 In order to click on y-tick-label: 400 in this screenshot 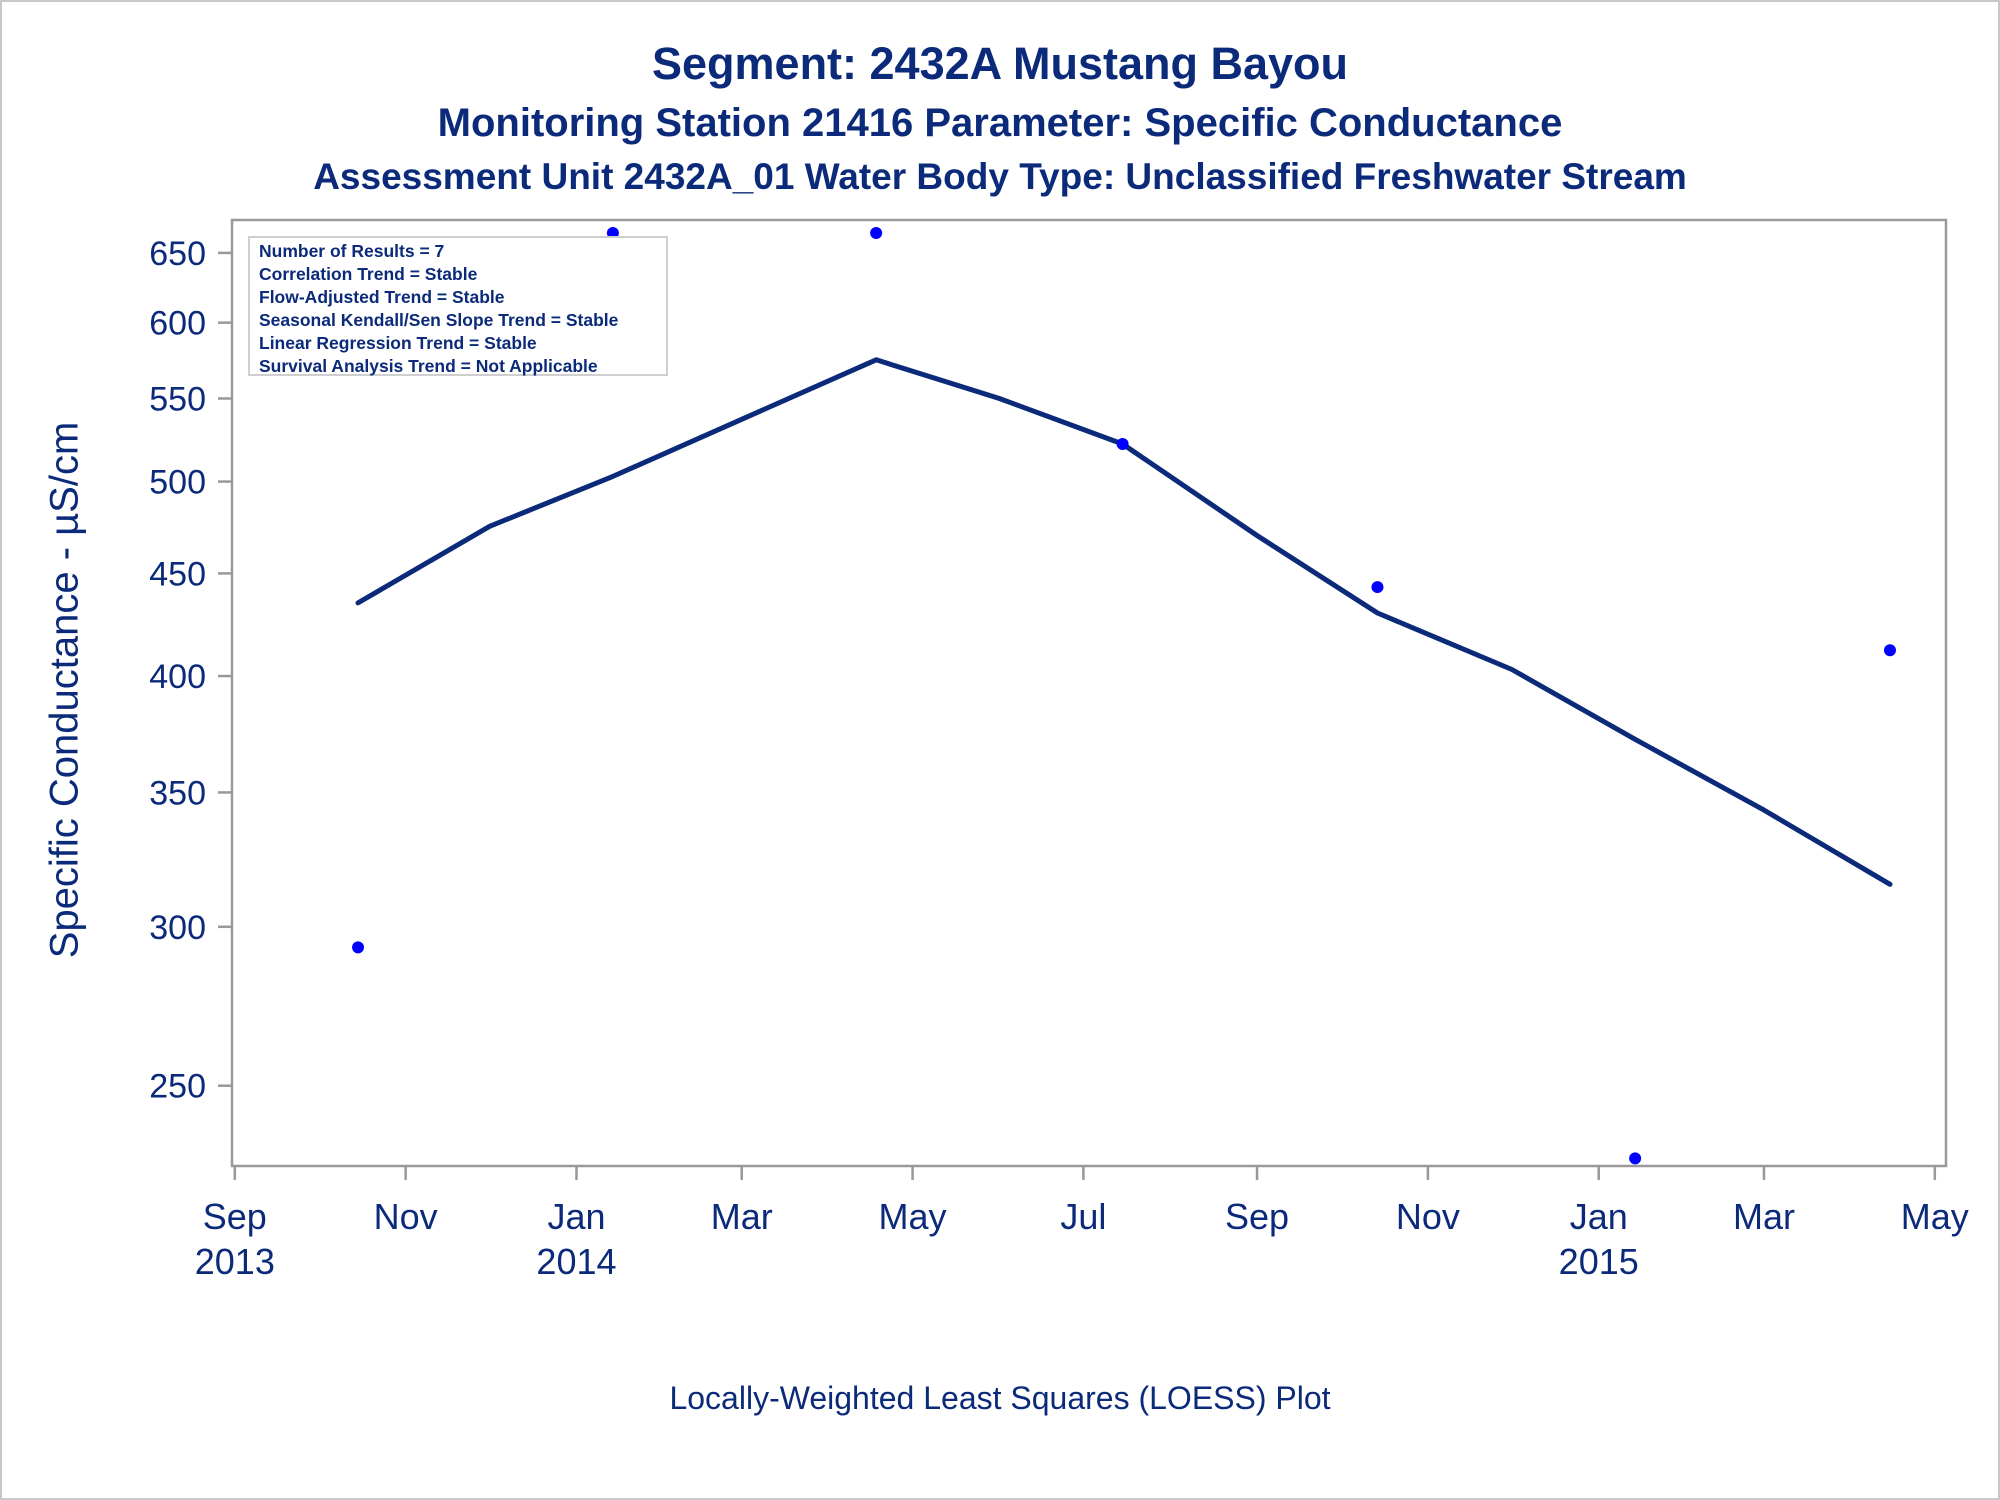, I will do `click(177, 677)`.